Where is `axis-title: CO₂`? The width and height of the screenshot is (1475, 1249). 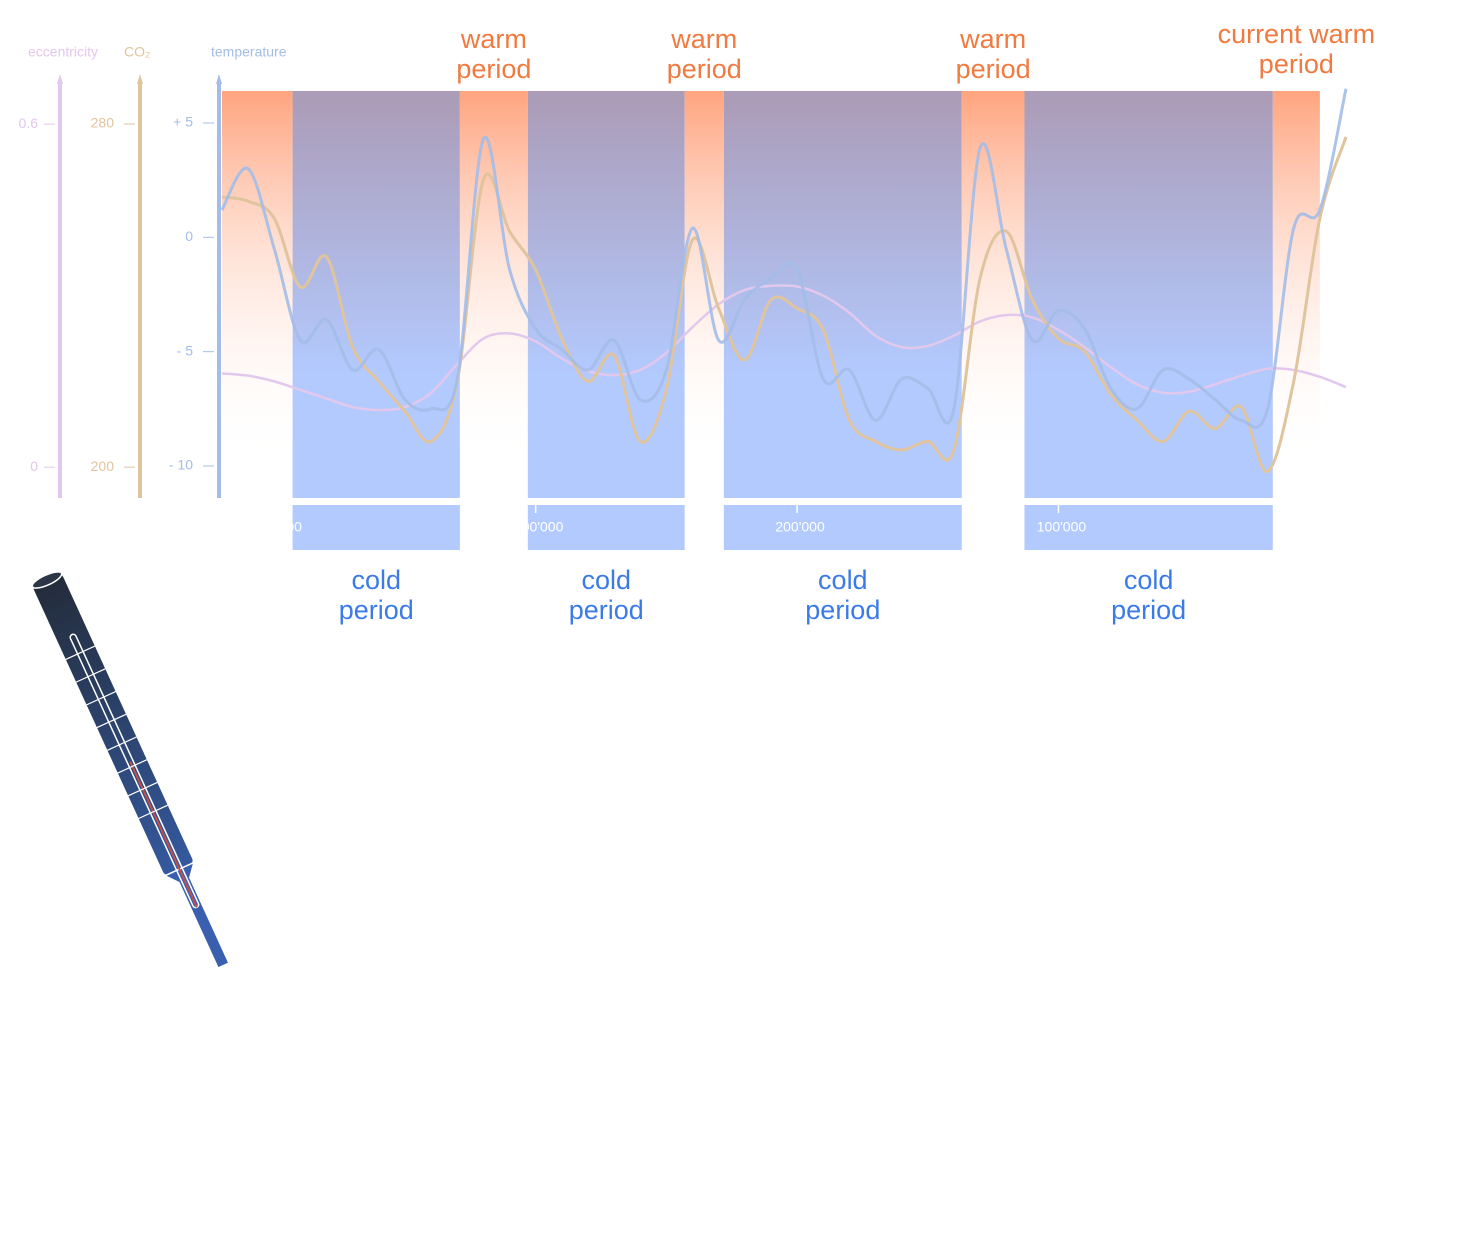 axis-title: CO₂ is located at coordinates (137, 52).